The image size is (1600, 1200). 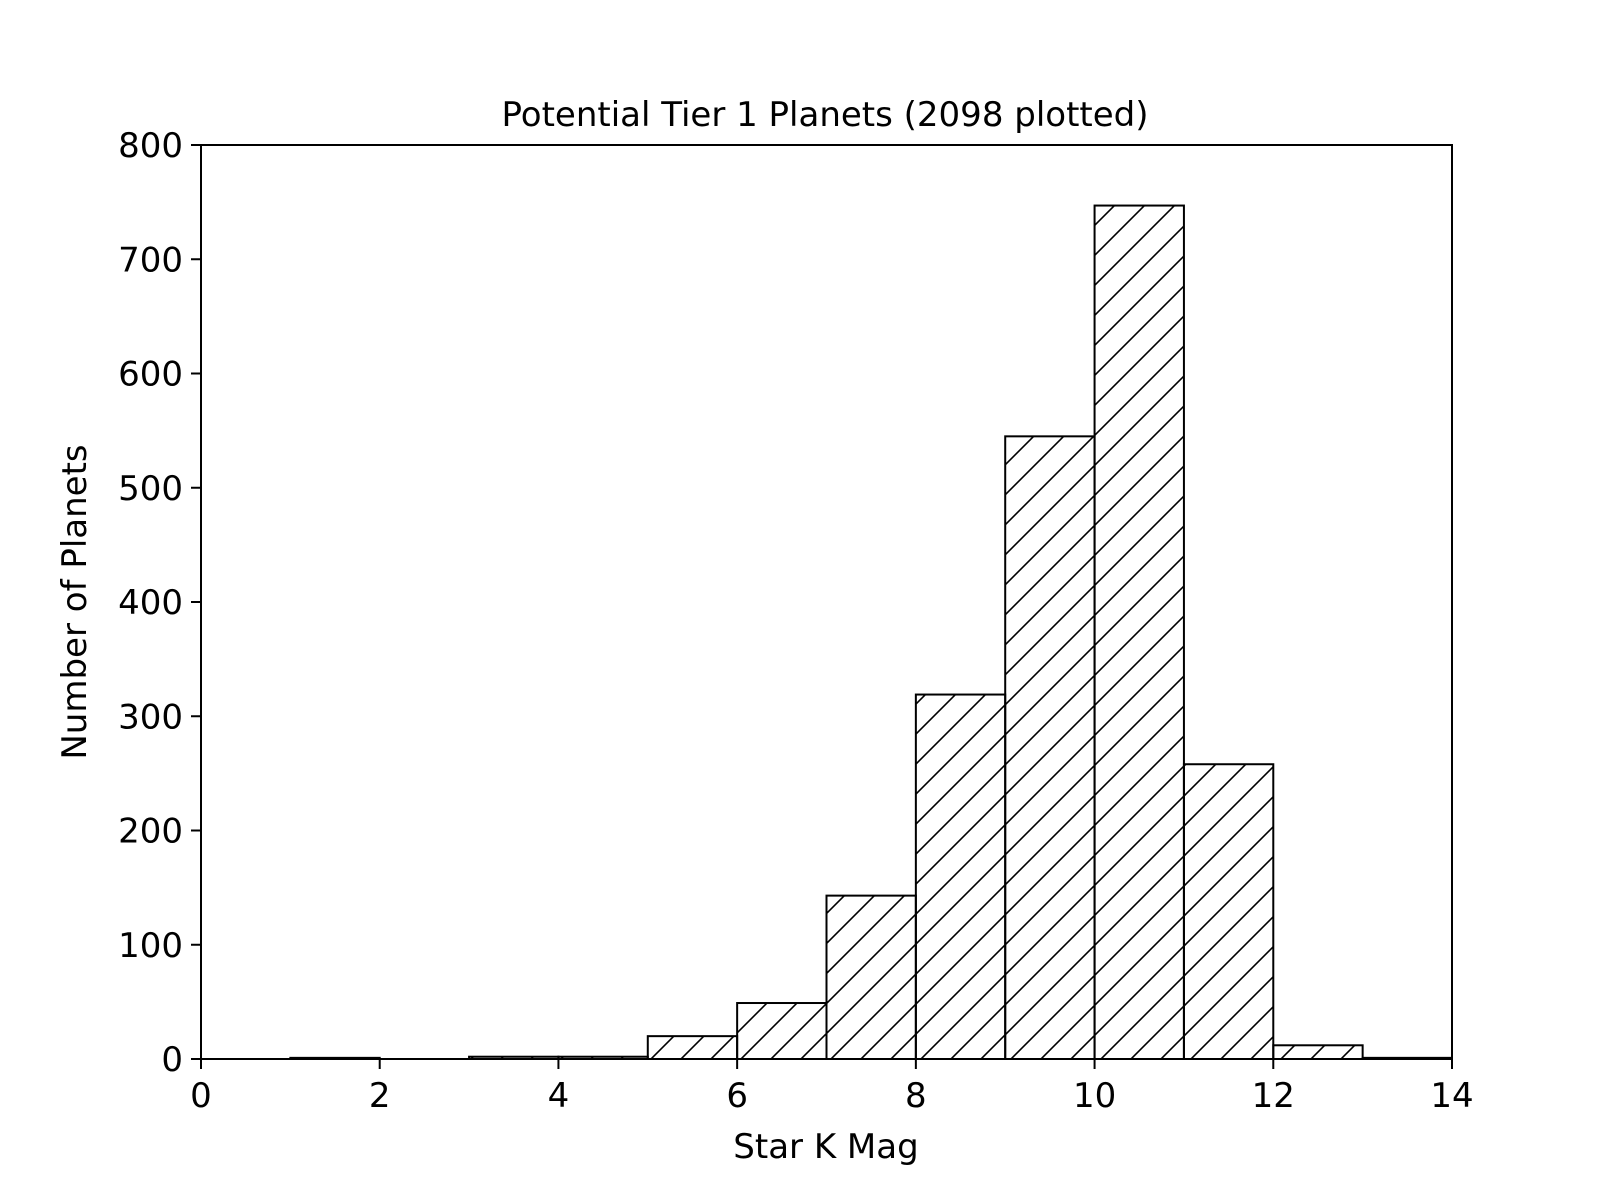 I want to click on y-tick-label: 0, so click(x=172, y=1060).